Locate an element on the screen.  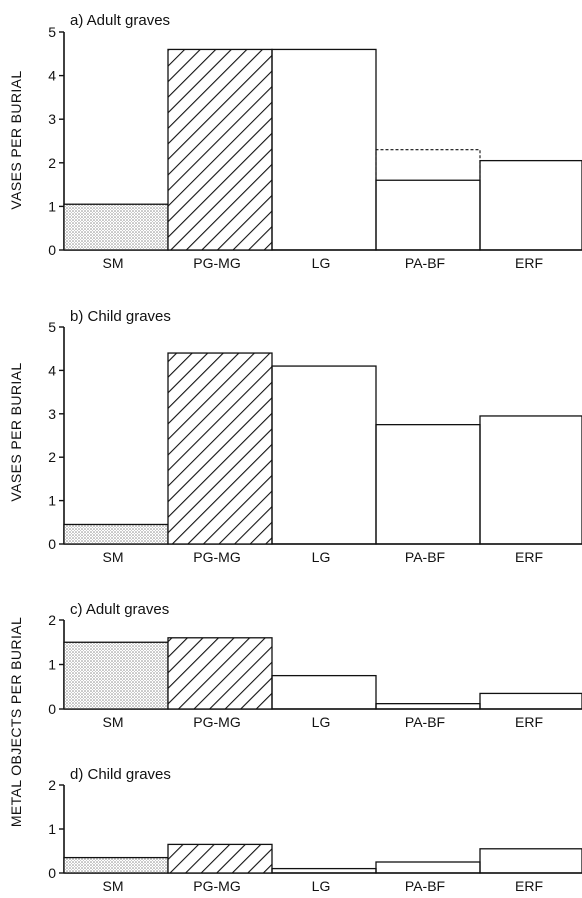
panel-d: d) Child graves 0 1 2 SM PG-MG LG PA-BF ERF is located at coordinates (315, 830).